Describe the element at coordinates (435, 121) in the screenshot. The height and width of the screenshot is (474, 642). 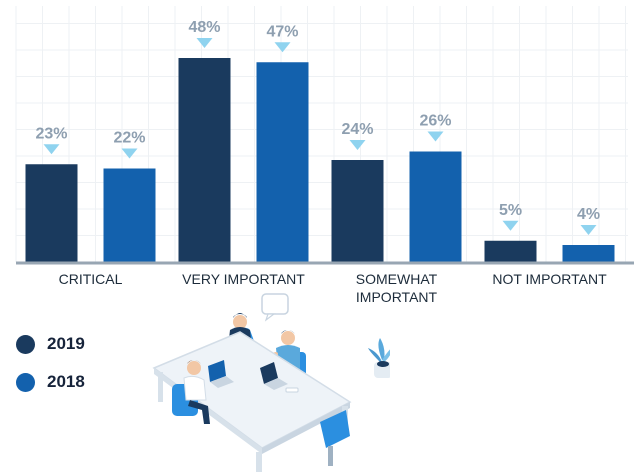
I see `data-label-2018-2: 26%` at that location.